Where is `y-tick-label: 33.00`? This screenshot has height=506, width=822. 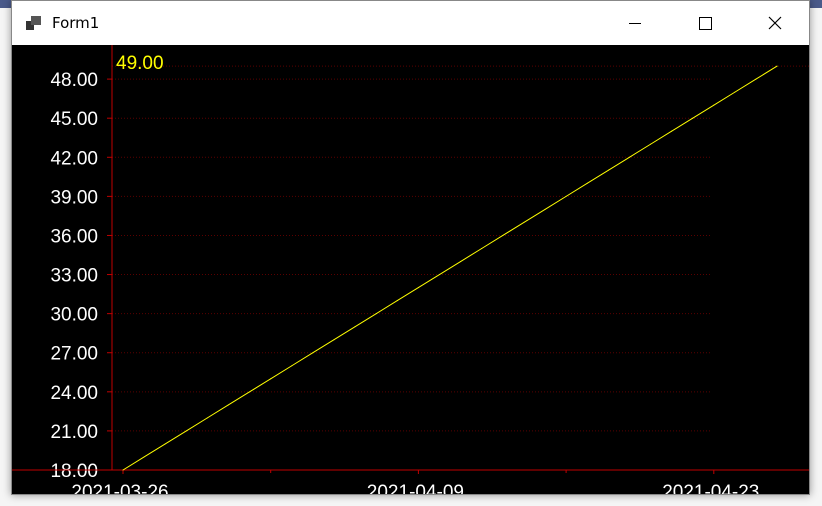
y-tick-label: 33.00 is located at coordinates (74, 276).